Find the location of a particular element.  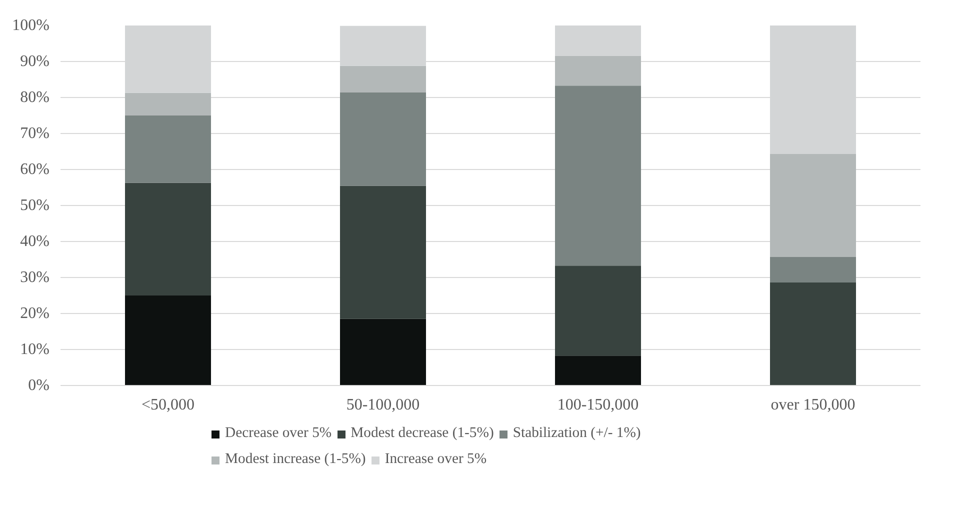

x-tick-label: <50,000 is located at coordinates (168, 405).